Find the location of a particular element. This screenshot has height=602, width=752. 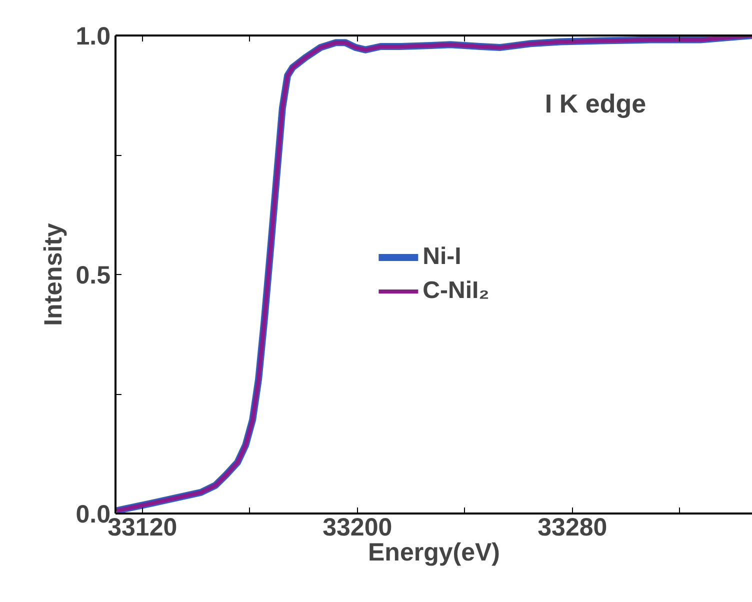

y-tick-label: 1.0 is located at coordinates (93, 36).